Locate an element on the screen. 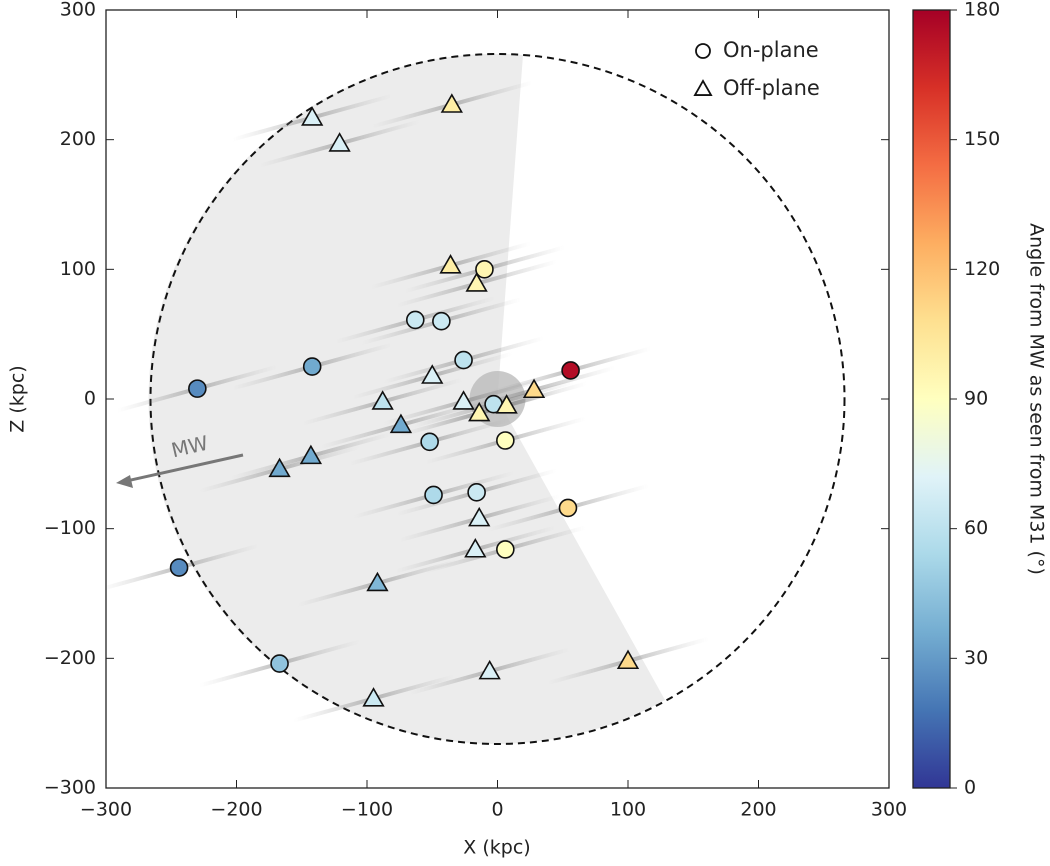 This screenshot has height=866, width=1050. colorbar-tick-label: 150 is located at coordinates (982, 139).